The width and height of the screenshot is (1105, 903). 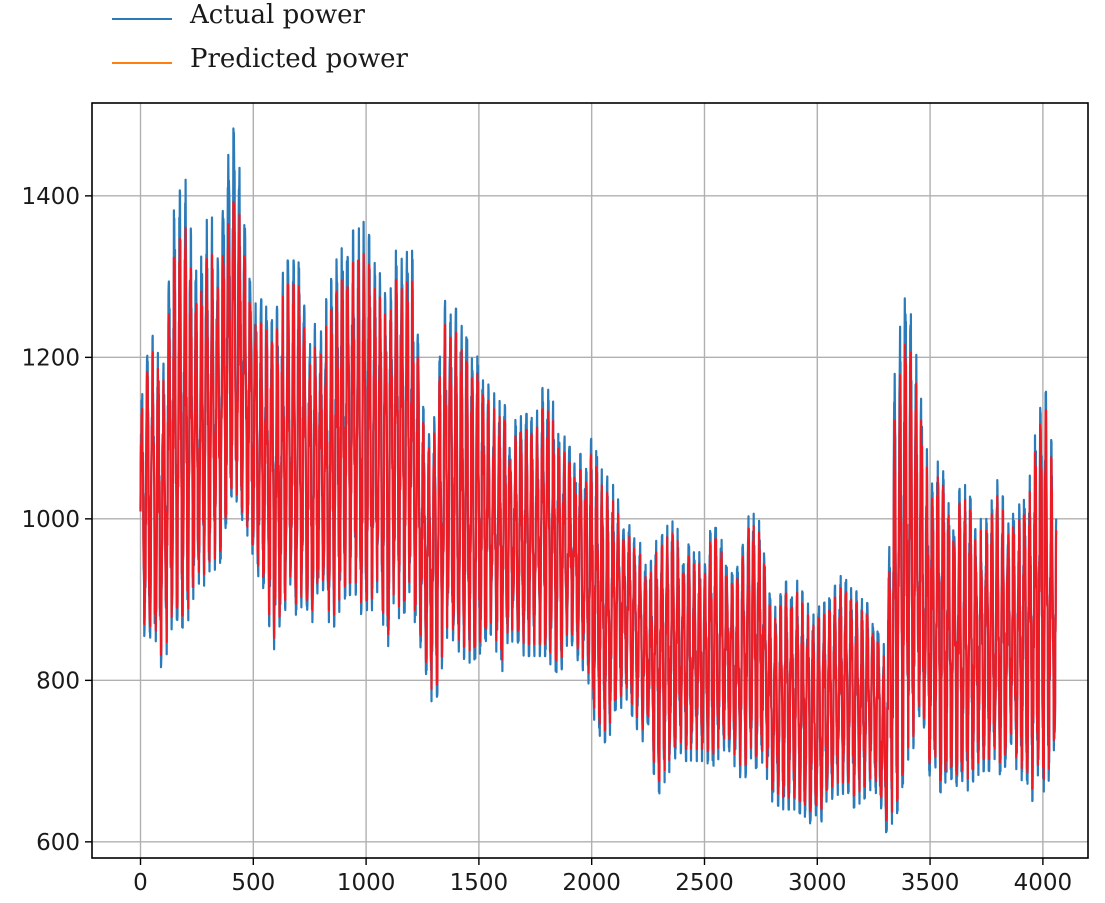 I want to click on legend-label-actual: Actual power, so click(x=277, y=15).